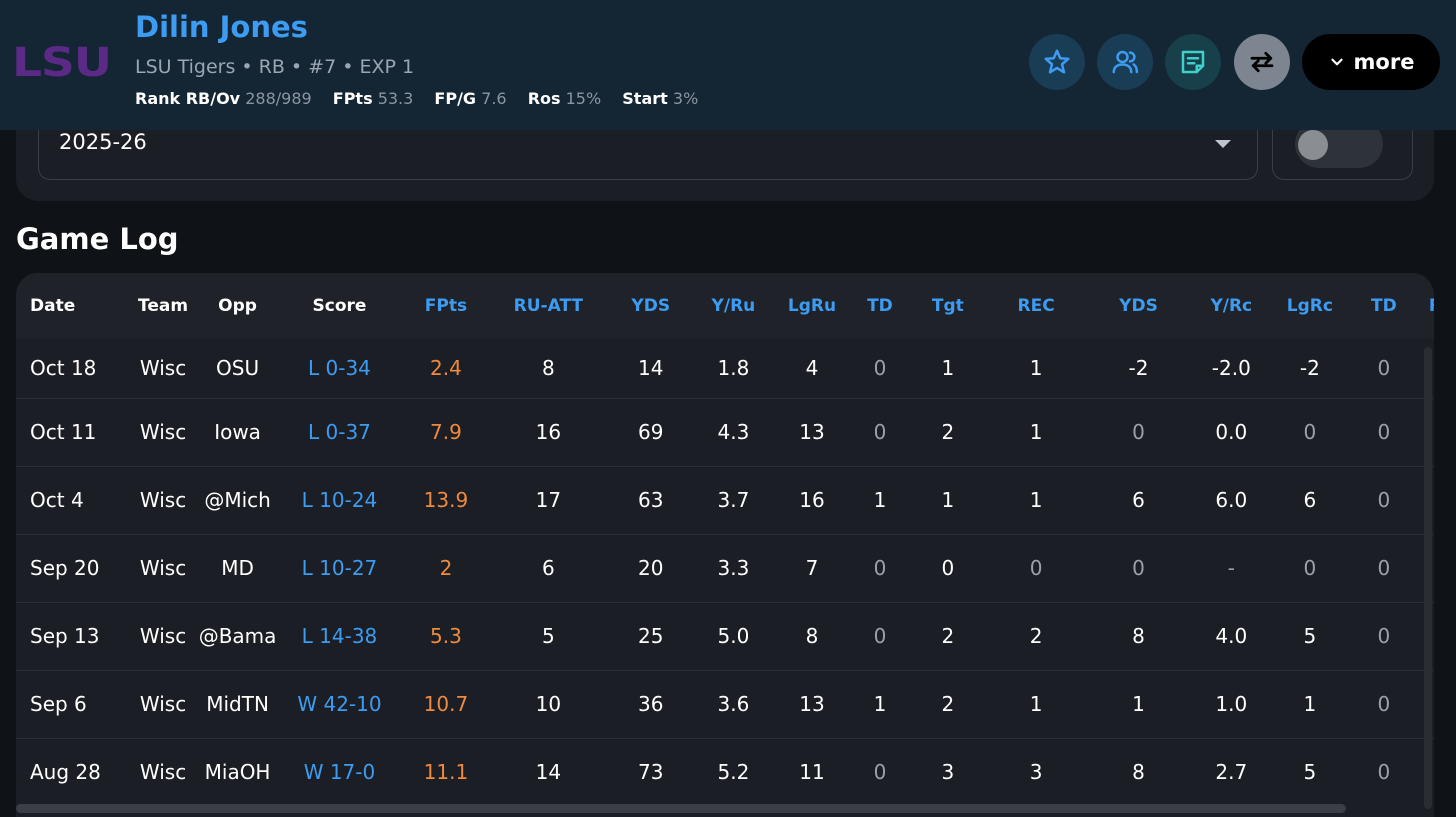  I want to click on cell-fpts: 11.1, so click(446, 772).